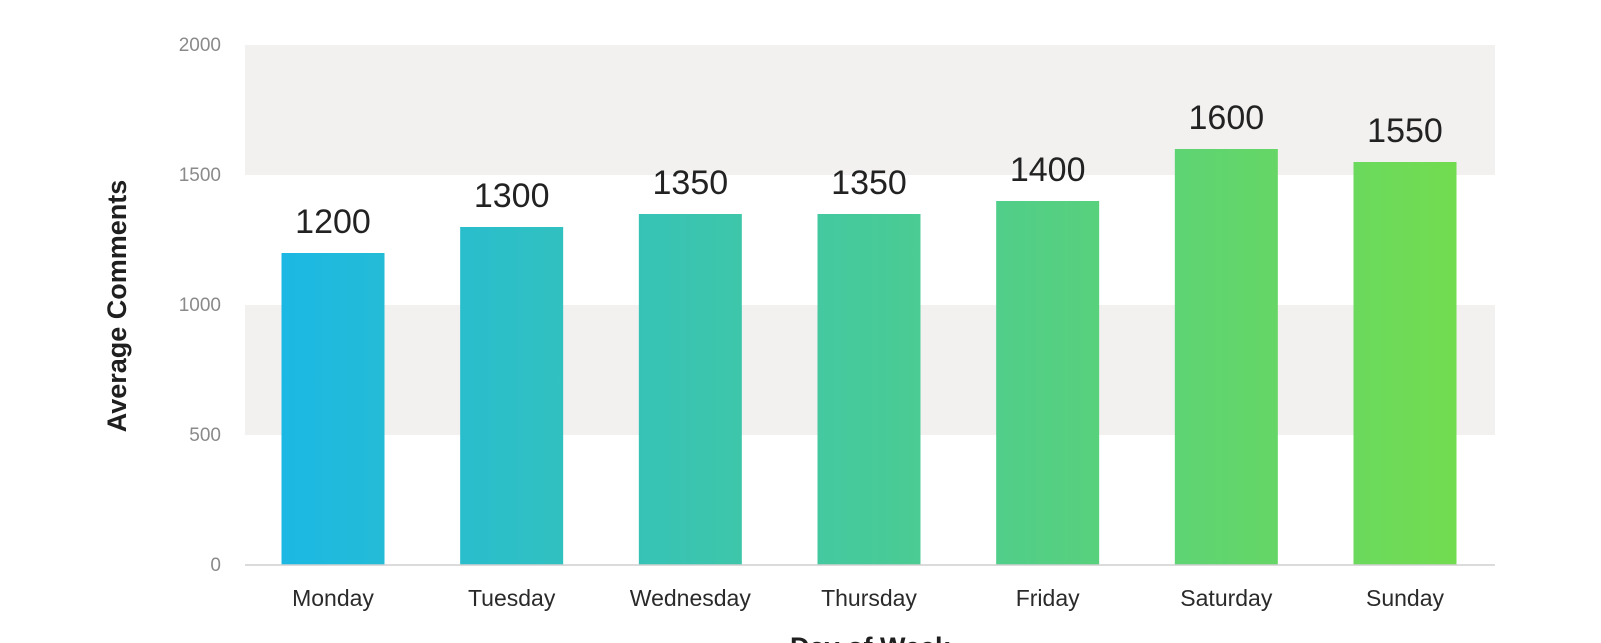 The width and height of the screenshot is (1601, 643). What do you see at coordinates (1048, 170) in the screenshot?
I see `data-label: 1400` at bounding box center [1048, 170].